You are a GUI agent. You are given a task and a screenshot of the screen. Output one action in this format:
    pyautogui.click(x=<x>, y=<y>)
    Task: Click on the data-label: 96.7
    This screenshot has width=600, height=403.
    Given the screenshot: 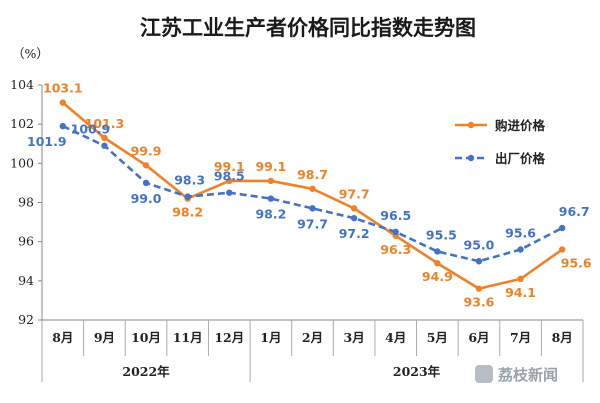 What is the action you would take?
    pyautogui.click(x=574, y=211)
    